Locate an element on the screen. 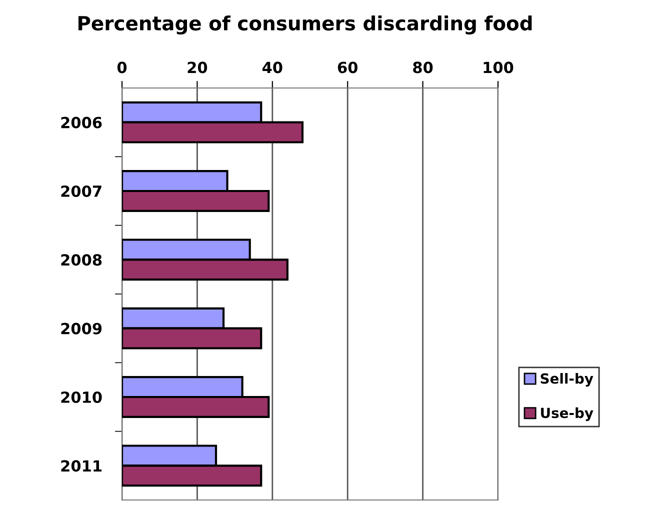 The image size is (648, 513). y-tick-label: 2008 is located at coordinates (81, 260).